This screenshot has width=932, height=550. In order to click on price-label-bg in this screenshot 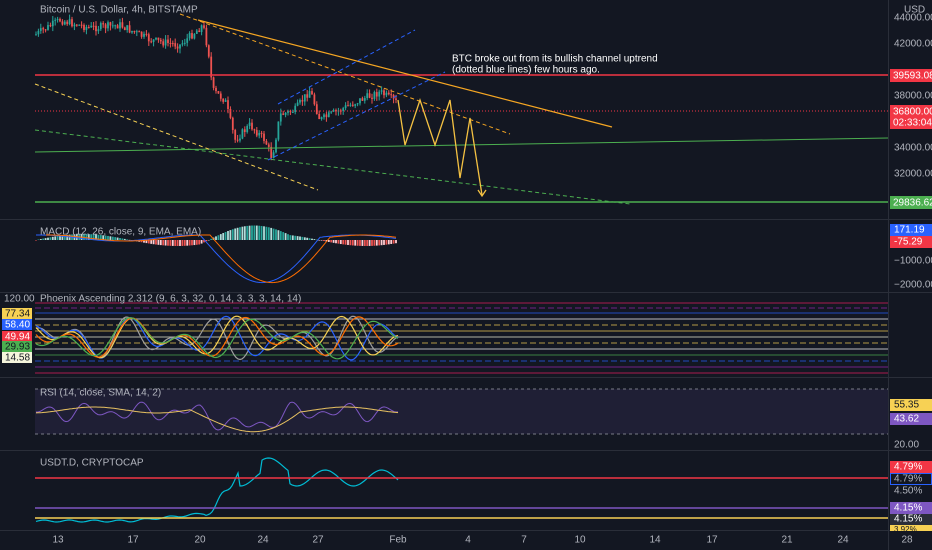, I will do `click(911, 117)`.